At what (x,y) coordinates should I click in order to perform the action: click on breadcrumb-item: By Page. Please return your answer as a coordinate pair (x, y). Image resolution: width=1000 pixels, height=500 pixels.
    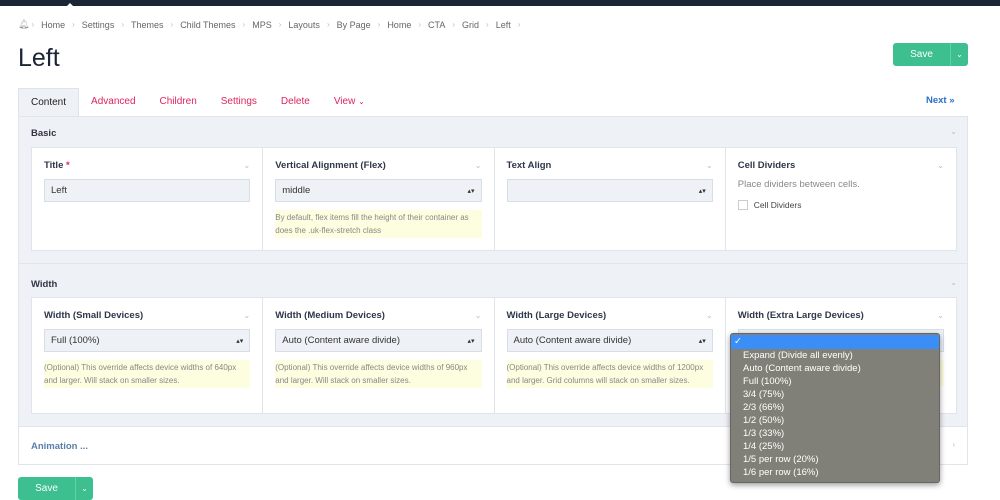
    Looking at the image, I should click on (353, 24).